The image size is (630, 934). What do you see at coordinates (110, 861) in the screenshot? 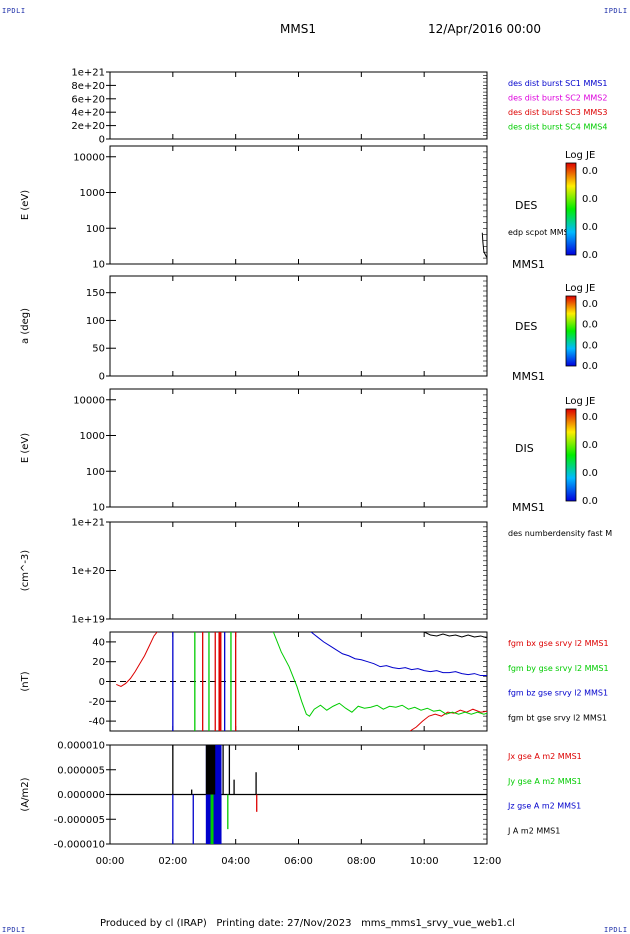
I see `x-tick-label: 00:00` at bounding box center [110, 861].